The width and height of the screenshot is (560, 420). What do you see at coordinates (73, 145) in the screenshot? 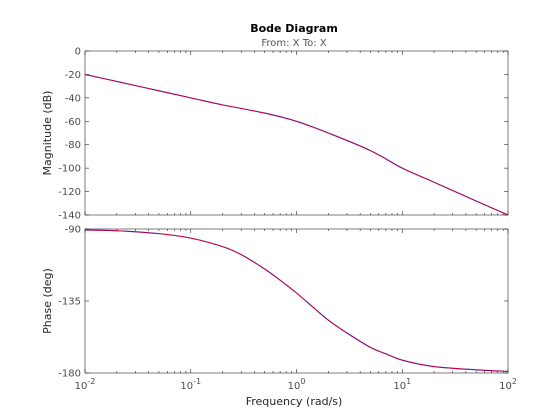
I see `magnitude-y-tick-label: -80` at bounding box center [73, 145].